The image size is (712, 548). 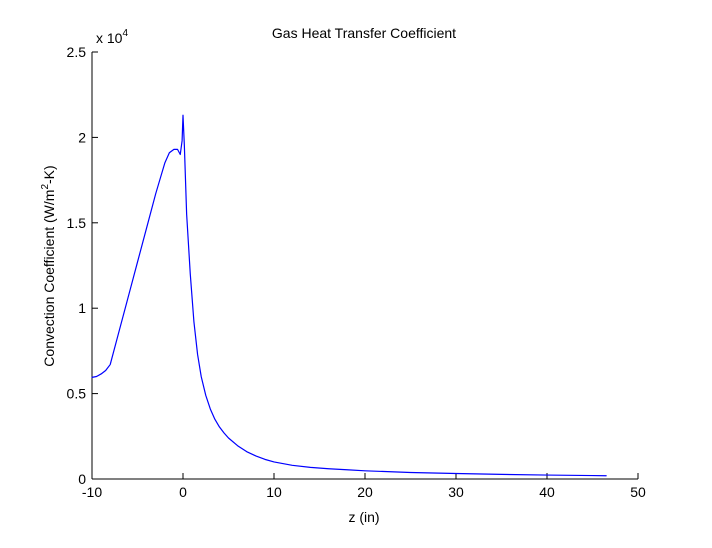 I want to click on y-tick-label: 1, so click(x=82, y=308).